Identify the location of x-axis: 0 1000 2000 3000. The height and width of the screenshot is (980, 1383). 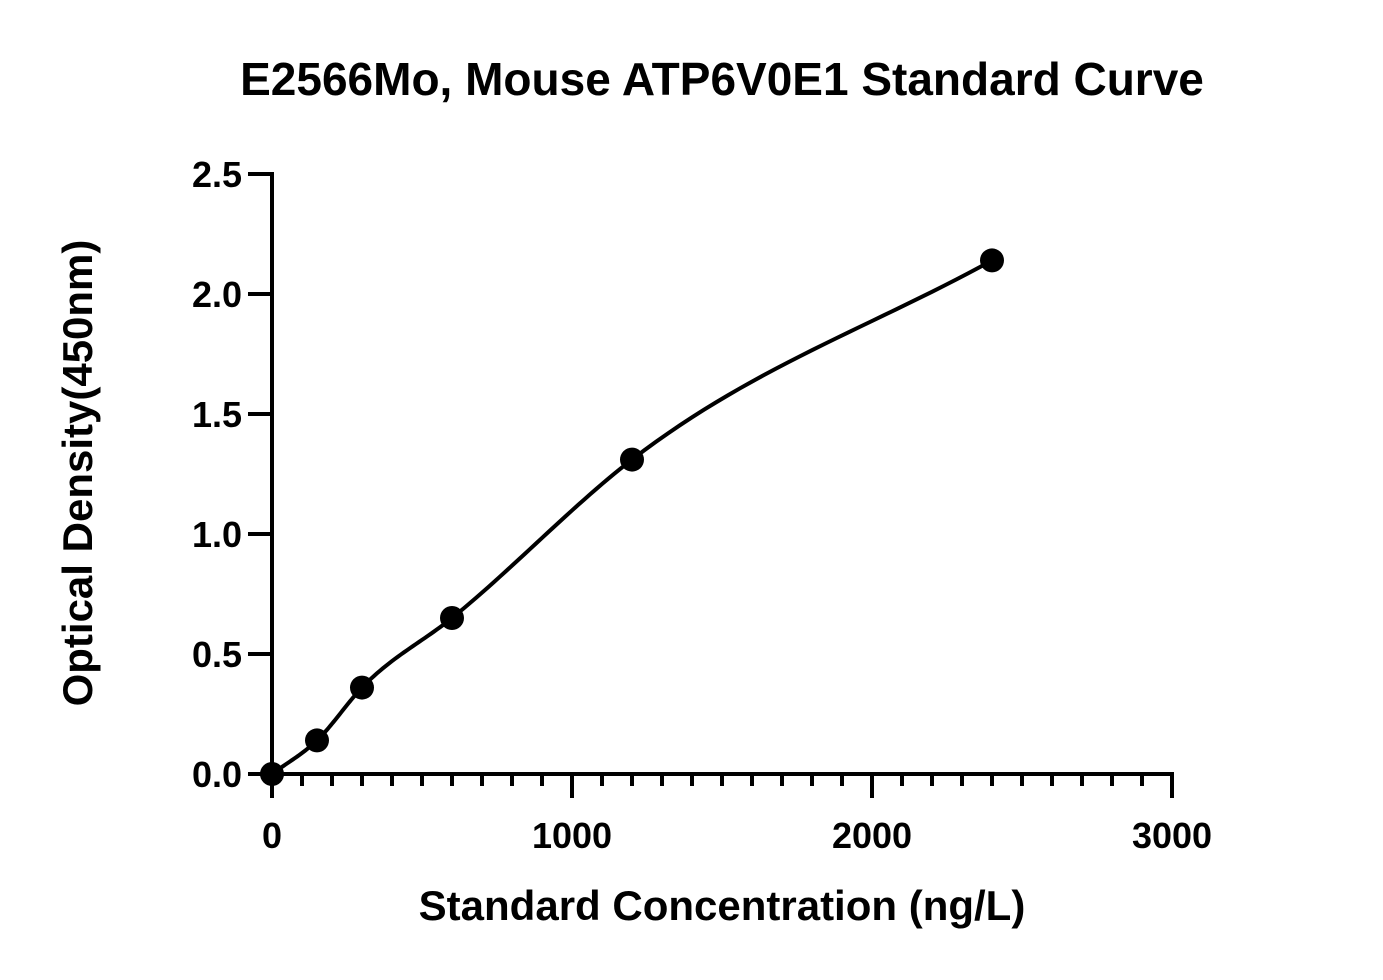
(737, 814).